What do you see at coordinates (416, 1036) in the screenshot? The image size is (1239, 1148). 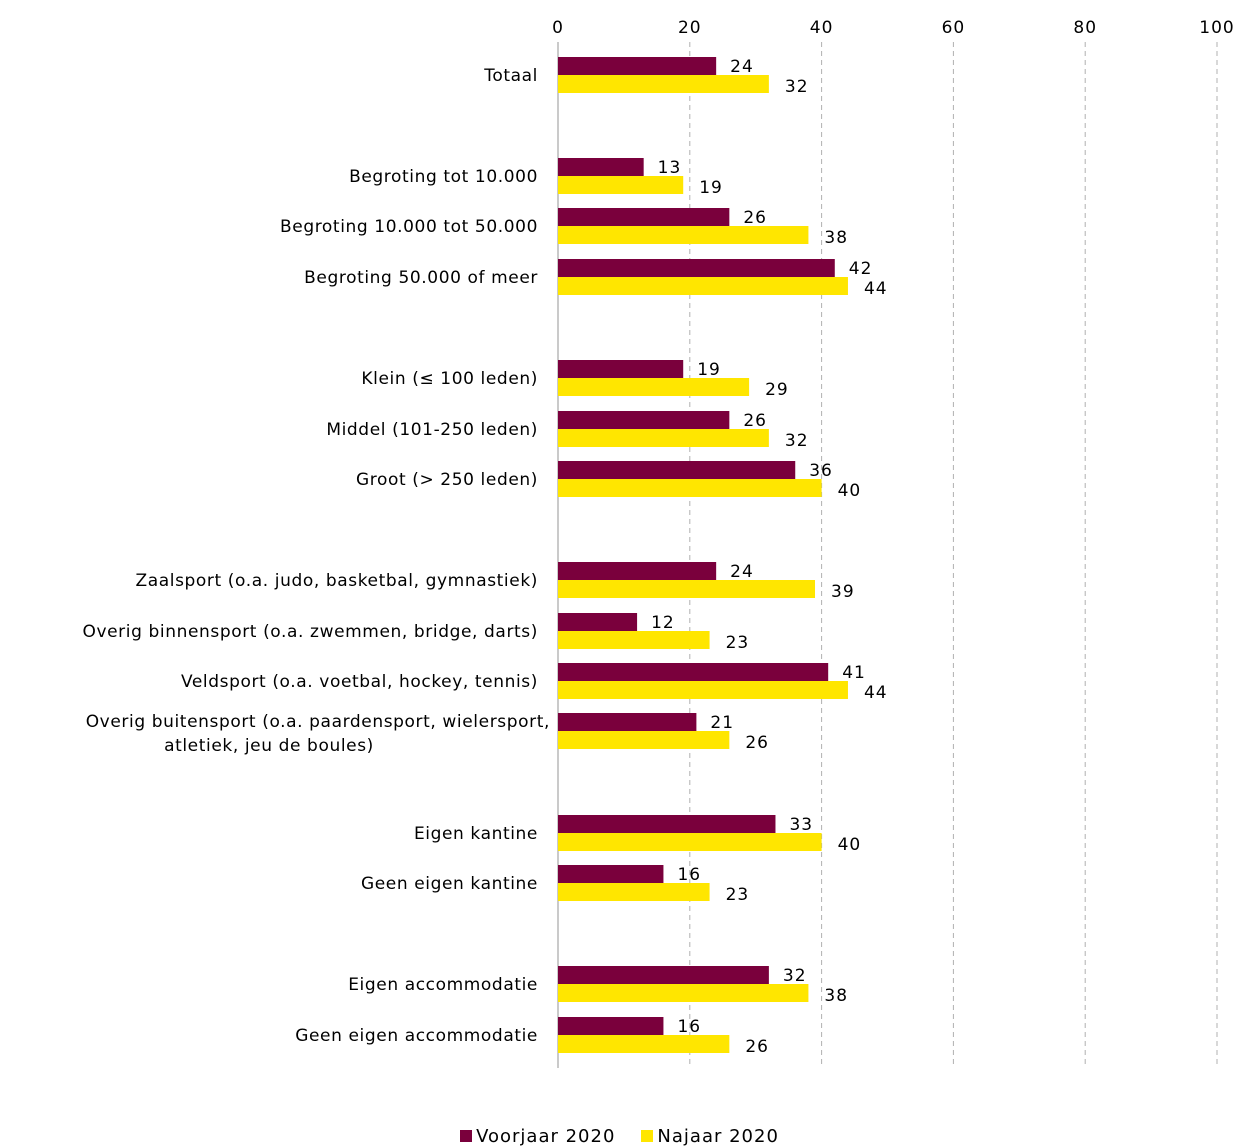 I see `category-label: Geen eigen accommodatie` at bounding box center [416, 1036].